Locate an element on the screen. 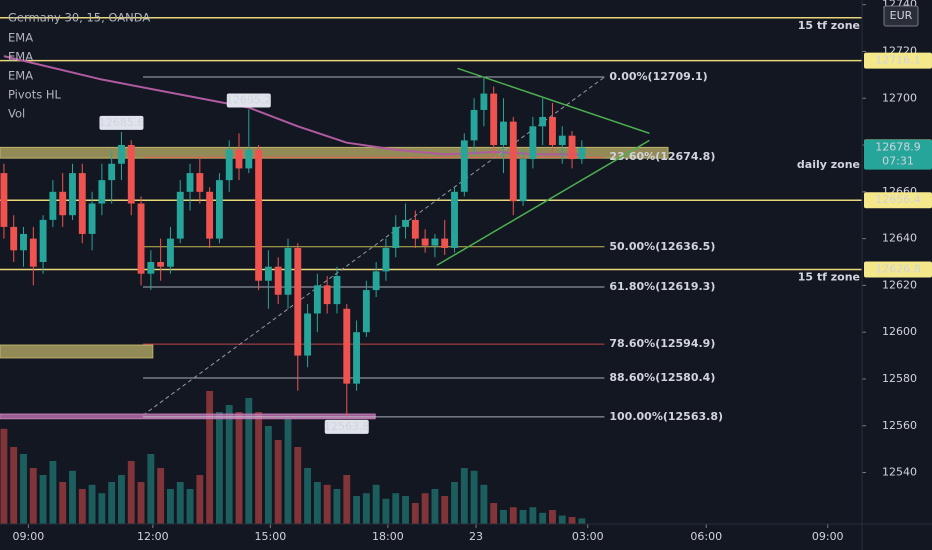 Image resolution: width=932 pixels, height=550 pixels. currency: EUR is located at coordinates (901, 15).